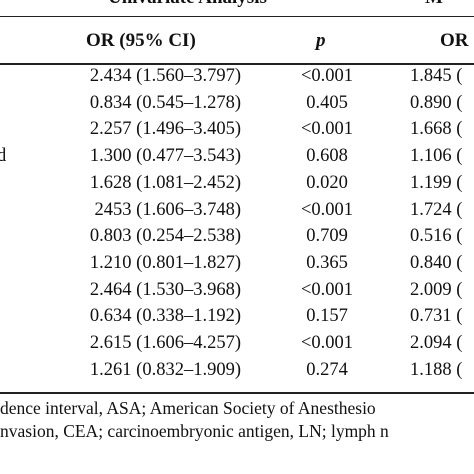 The height and width of the screenshot is (474, 474). I want to click on column-header-or-multivariate: OR (, so click(457, 40).